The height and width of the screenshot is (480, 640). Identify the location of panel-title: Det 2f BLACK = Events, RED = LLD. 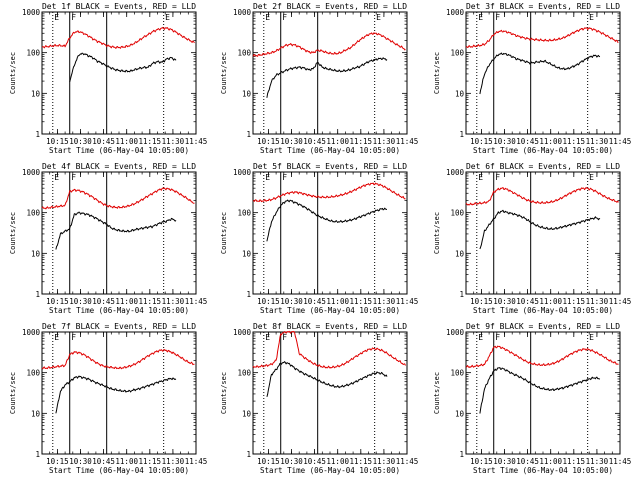
(330, 6).